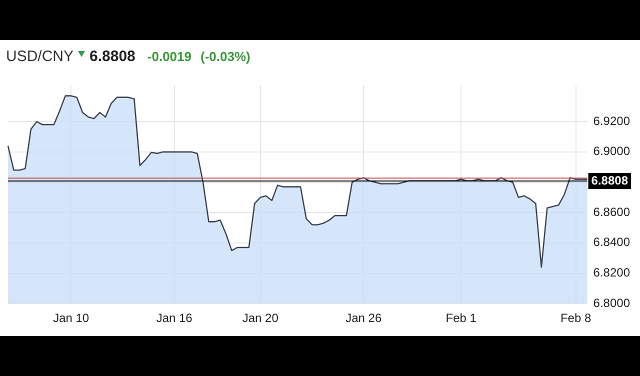  Describe the element at coordinates (611, 151) in the screenshot. I see `y-tick-label: 6.9000` at that location.